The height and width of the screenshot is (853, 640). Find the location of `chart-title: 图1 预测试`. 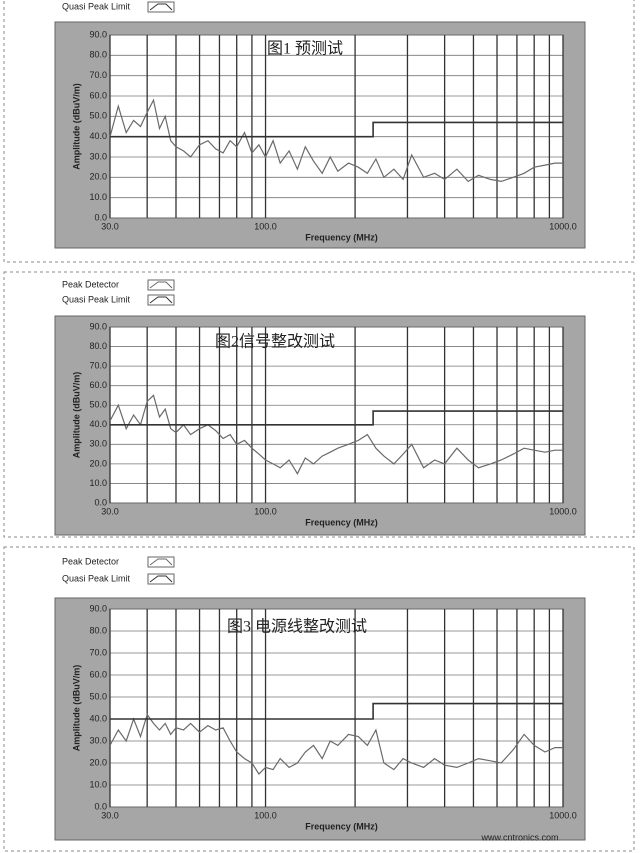

chart-title: 图1 预测试 is located at coordinates (305, 49).